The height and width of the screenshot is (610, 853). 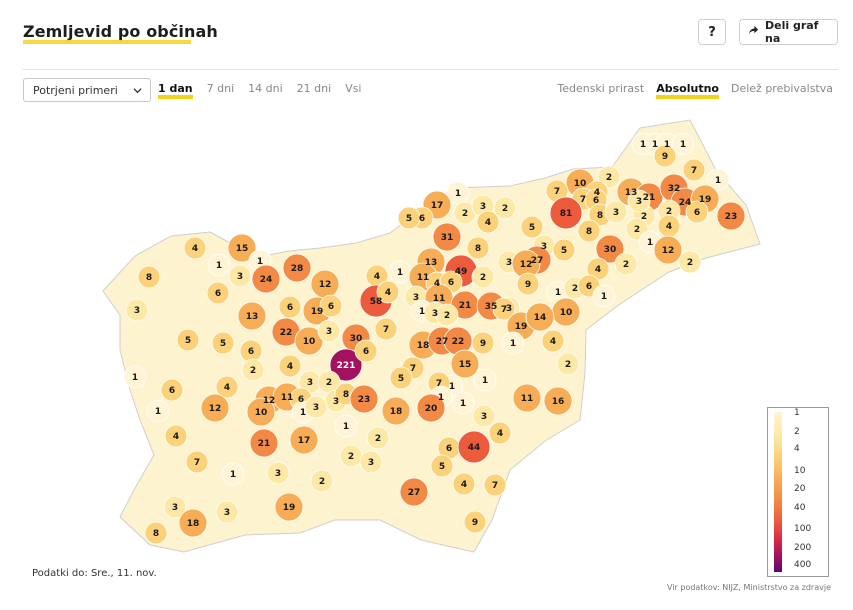 What do you see at coordinates (788, 32) in the screenshot?
I see `share-button: Deli graf na` at bounding box center [788, 32].